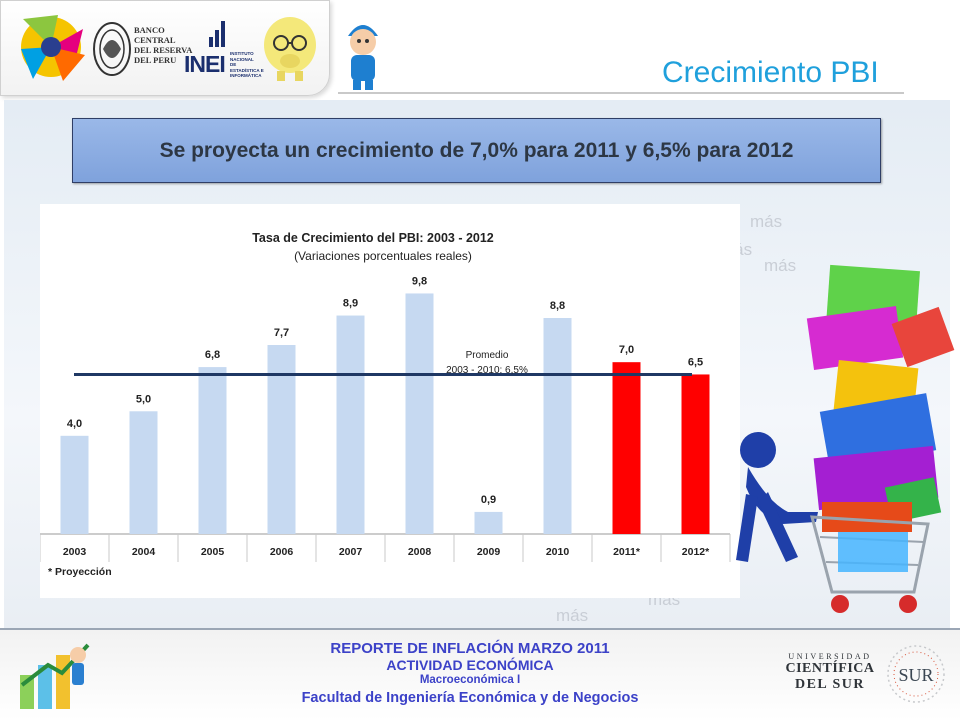 This screenshot has width=960, height=720. I want to click on slide-footer, so click(480, 674).